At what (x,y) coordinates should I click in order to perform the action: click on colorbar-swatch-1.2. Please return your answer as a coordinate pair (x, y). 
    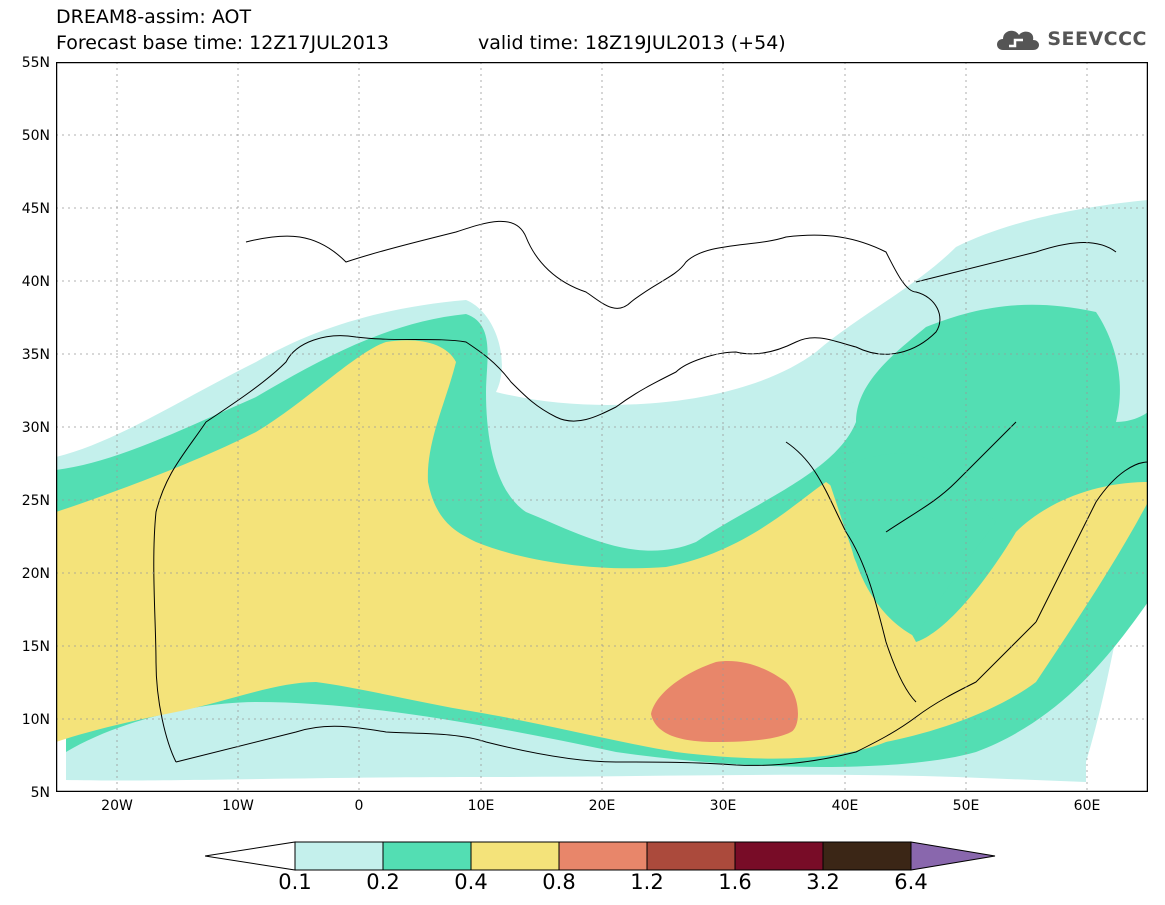
    Looking at the image, I should click on (691, 856).